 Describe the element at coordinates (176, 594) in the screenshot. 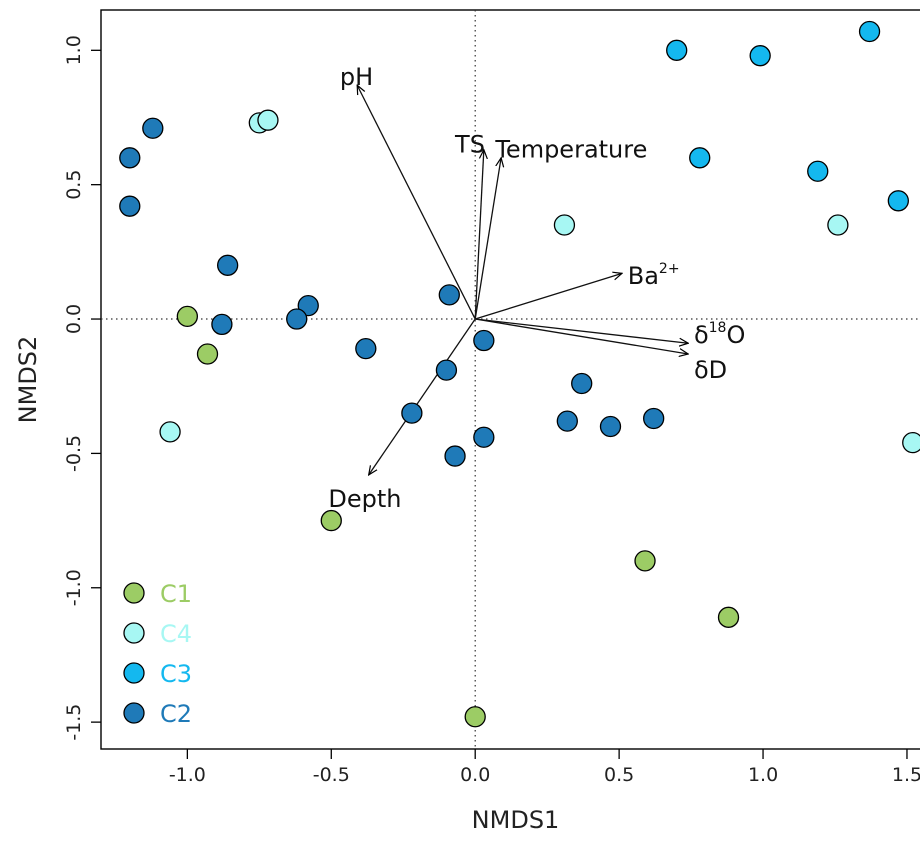

I see `legend-label: C1` at that location.